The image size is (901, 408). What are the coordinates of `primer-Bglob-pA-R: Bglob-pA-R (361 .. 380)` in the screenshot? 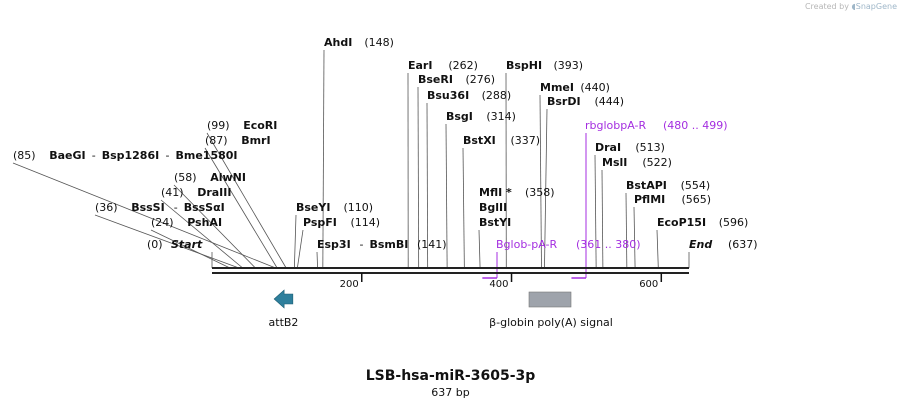 It's located at (561, 258).